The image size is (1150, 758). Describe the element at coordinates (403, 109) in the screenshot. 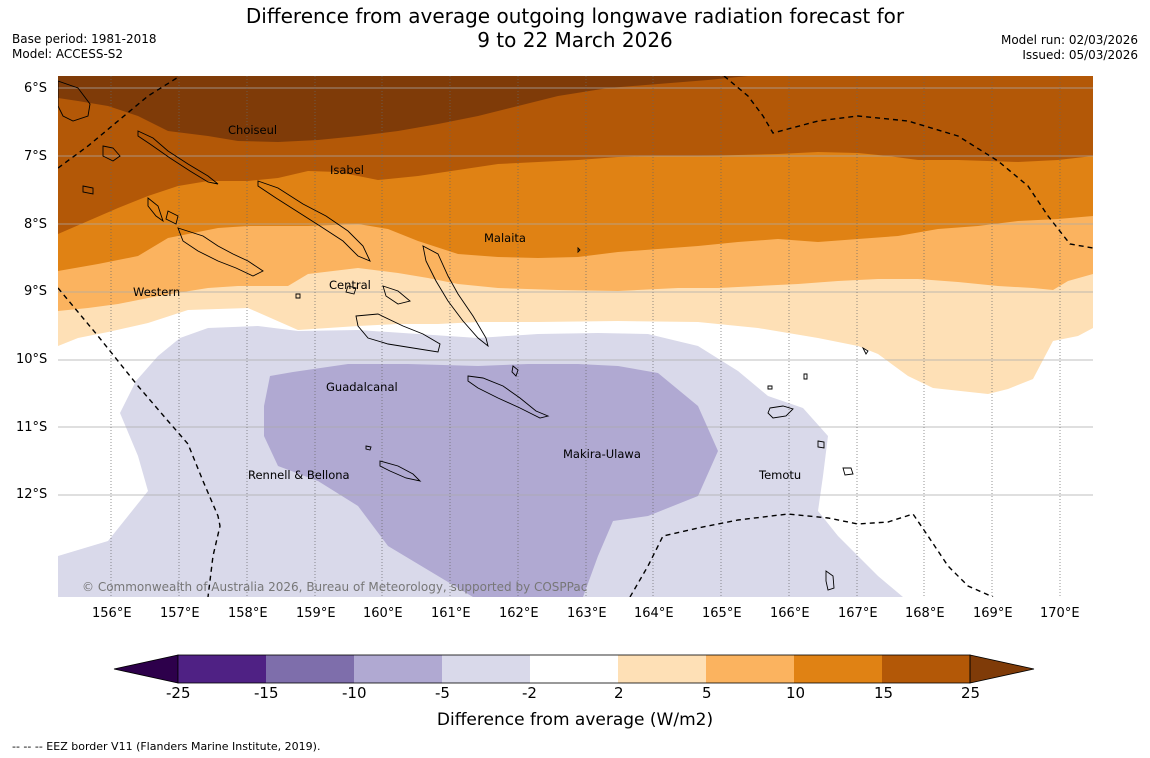

I see `band-darkest-brown` at that location.